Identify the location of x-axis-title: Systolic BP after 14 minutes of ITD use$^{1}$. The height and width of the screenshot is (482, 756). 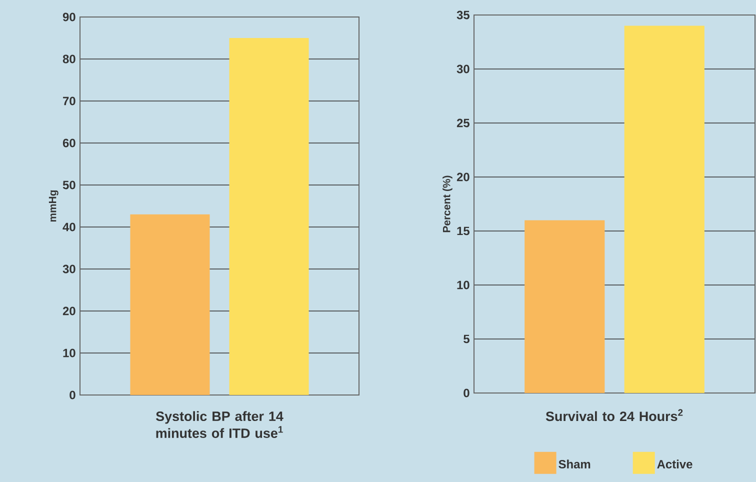
(220, 424).